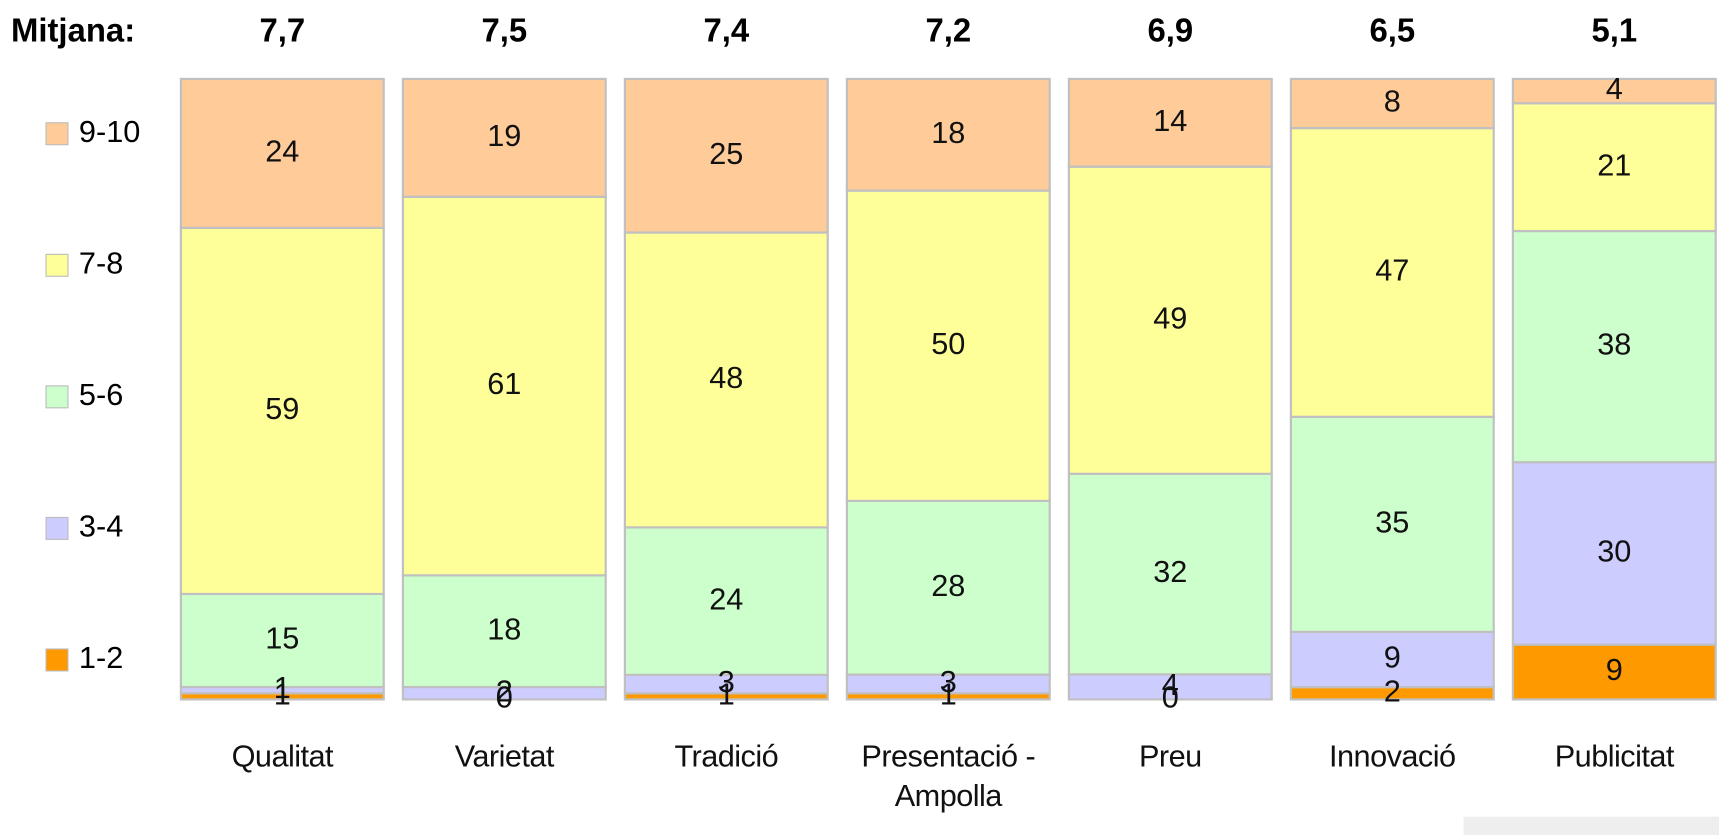  Describe the element at coordinates (504, 30) in the screenshot. I see `mean-value: 7,5` at that location.